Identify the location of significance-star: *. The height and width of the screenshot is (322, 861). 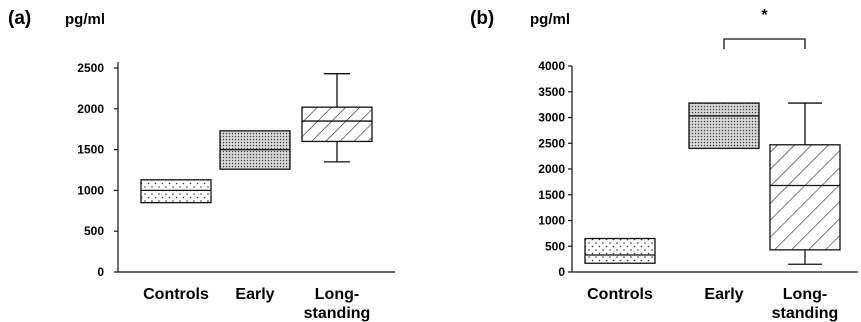
(764, 15).